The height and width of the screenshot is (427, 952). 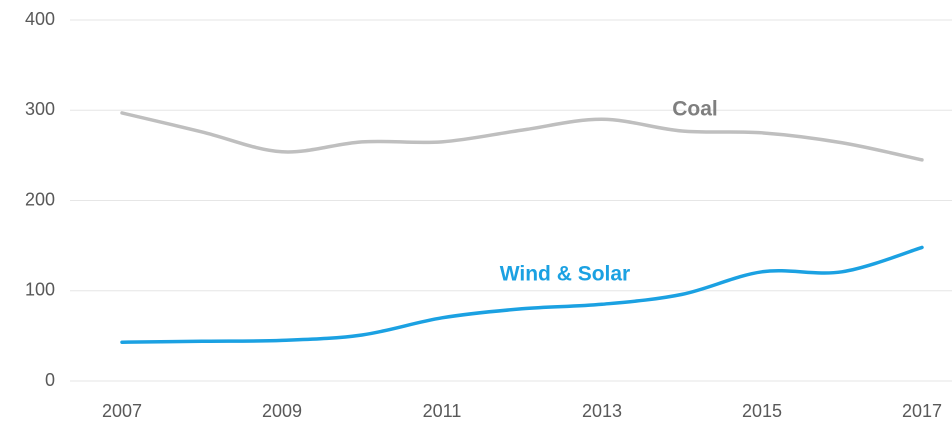 What do you see at coordinates (442, 411) in the screenshot?
I see `x-tick-label: 2011` at bounding box center [442, 411].